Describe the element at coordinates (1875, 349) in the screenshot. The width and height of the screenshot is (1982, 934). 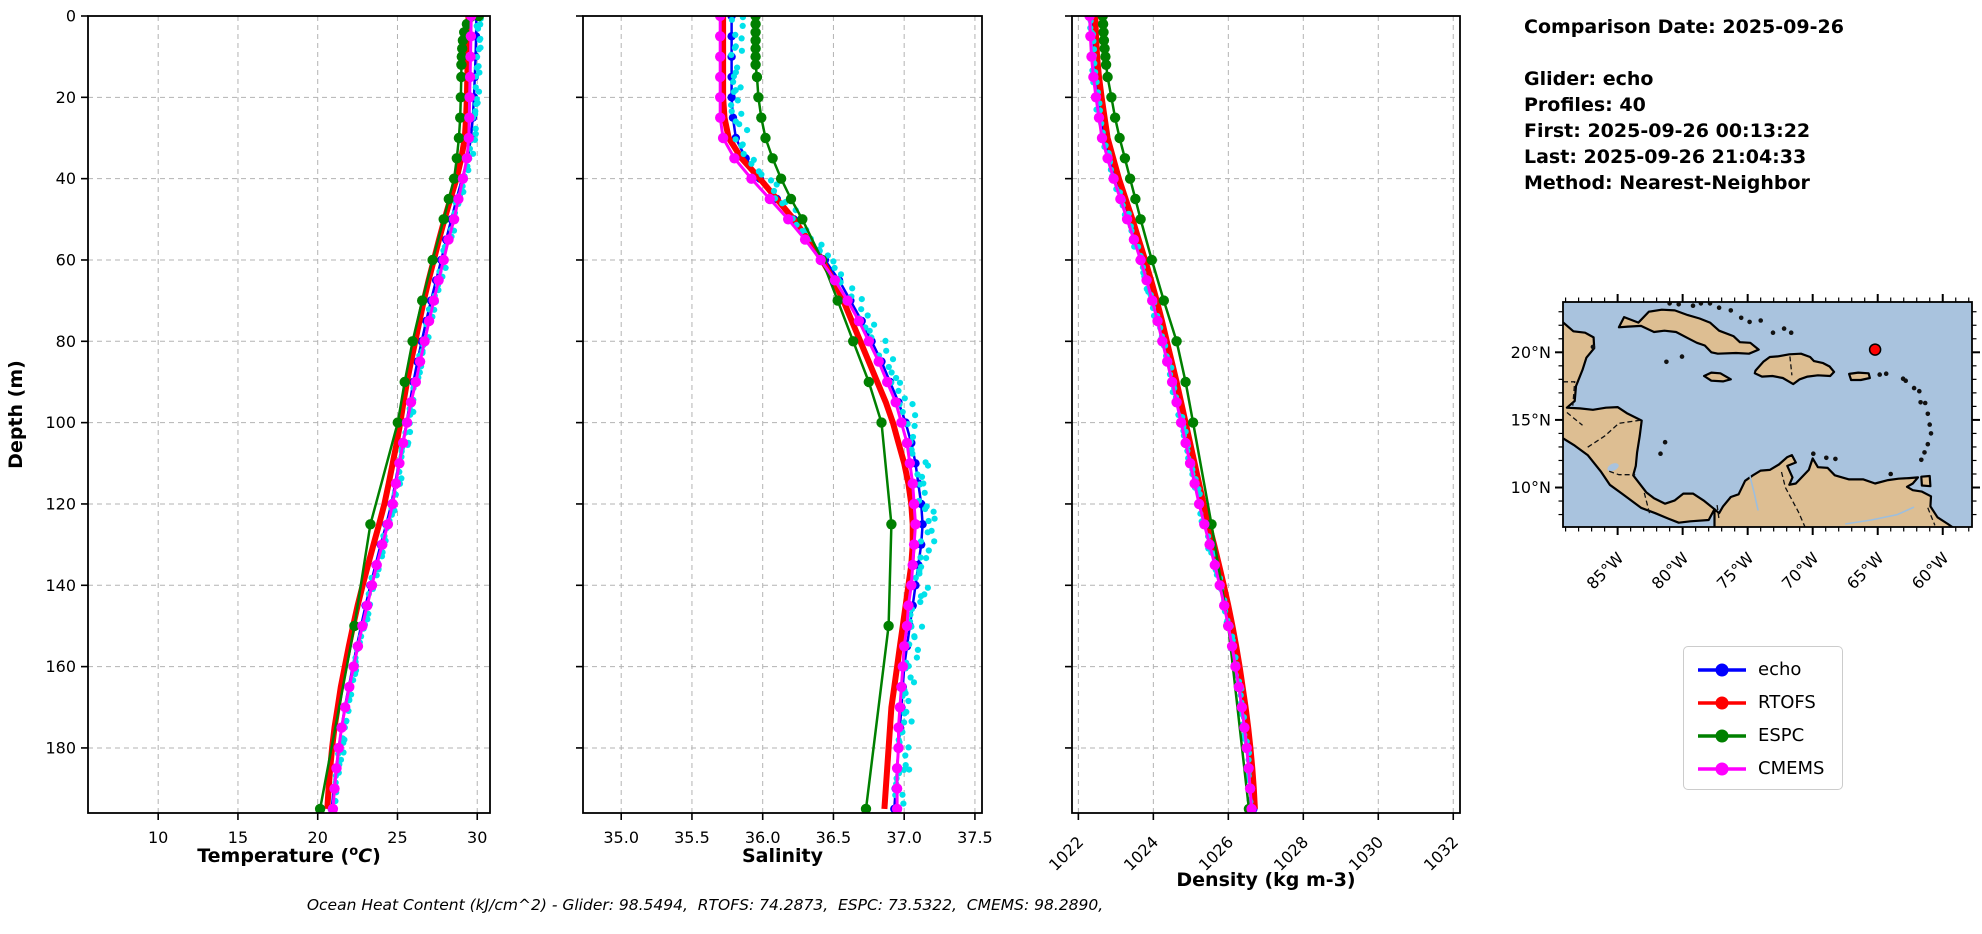
I see `glider-location-marker` at that location.